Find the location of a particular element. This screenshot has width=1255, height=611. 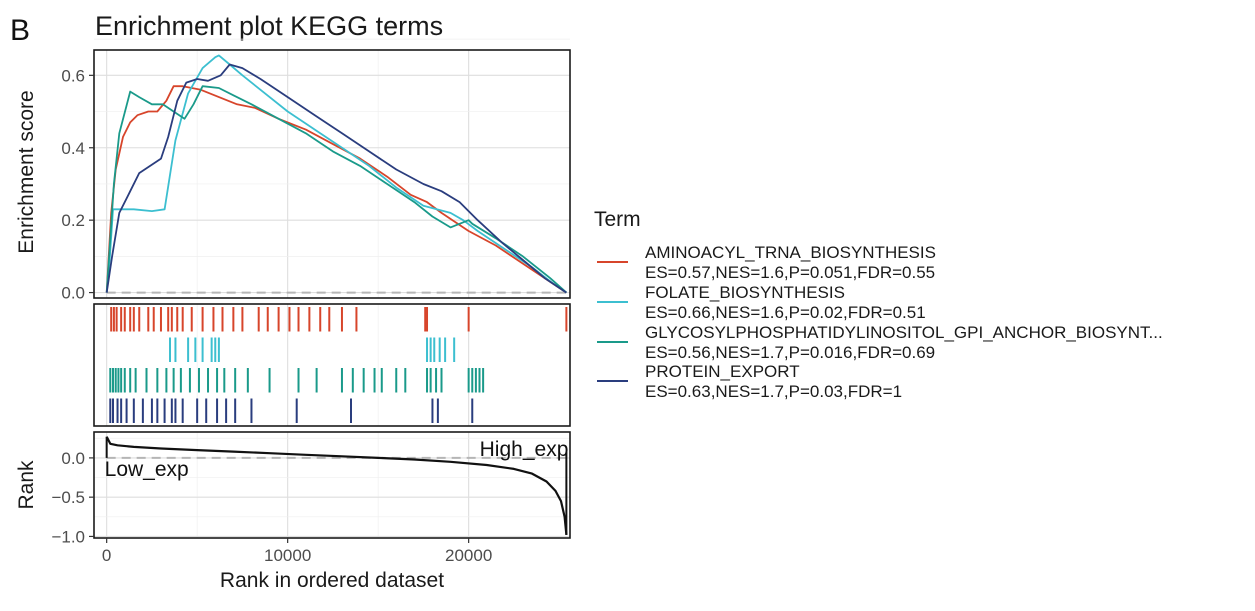

rank-metric-panel: 0.0 −0.5 −1.0 Low_exp High_exp 0 10000 20000 is located at coordinates (311, 498).